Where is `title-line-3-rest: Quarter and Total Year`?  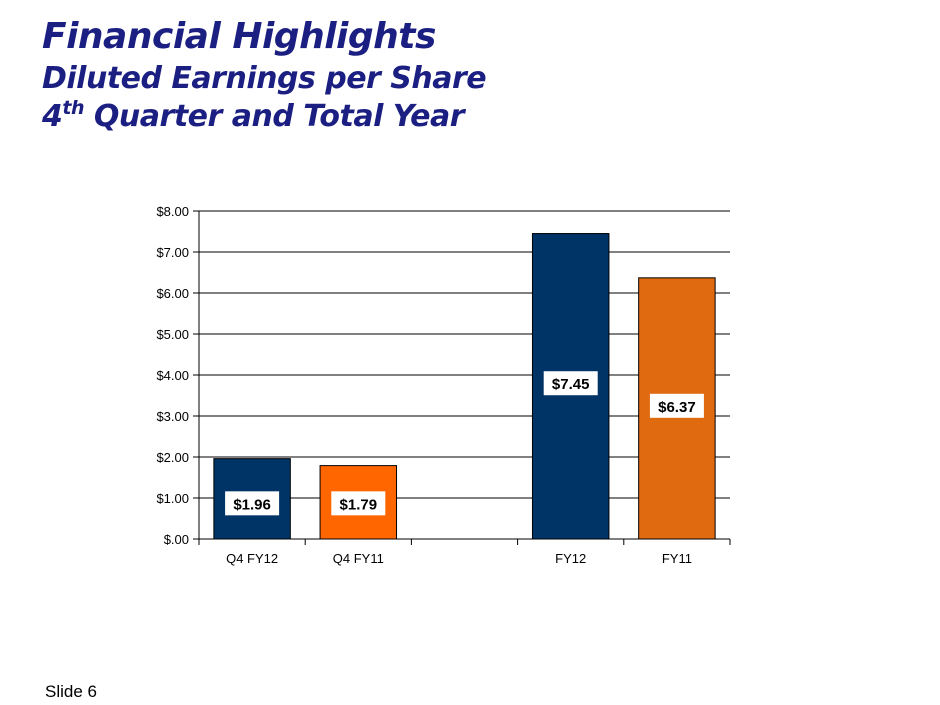 title-line-3-rest: Quarter and Total Year is located at coordinates (274, 116).